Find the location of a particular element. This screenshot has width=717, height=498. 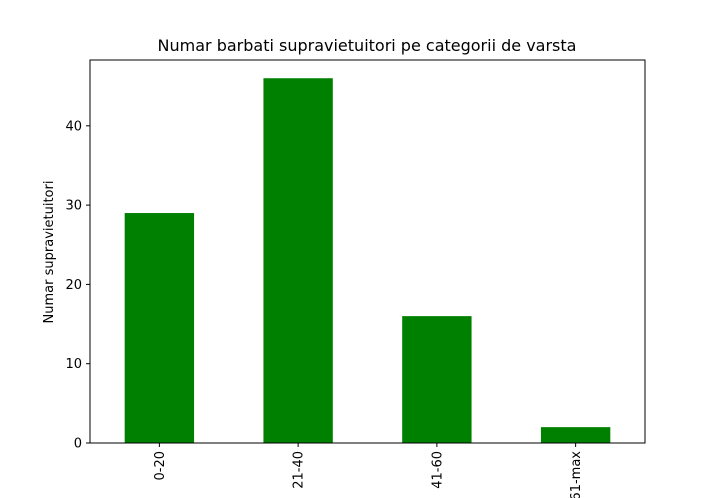

bar-61-max is located at coordinates (575, 435).